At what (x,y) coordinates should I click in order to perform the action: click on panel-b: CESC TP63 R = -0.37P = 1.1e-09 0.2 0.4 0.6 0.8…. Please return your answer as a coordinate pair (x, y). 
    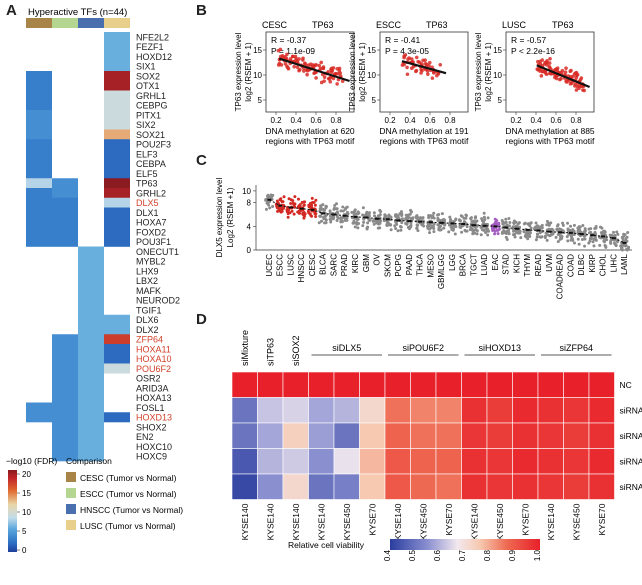
    Looking at the image, I should click on (414, 83).